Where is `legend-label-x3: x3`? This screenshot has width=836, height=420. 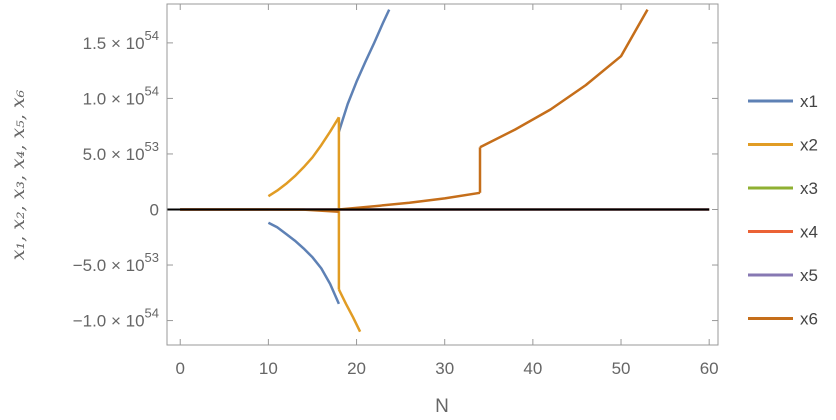 legend-label-x3: x3 is located at coordinates (809, 188).